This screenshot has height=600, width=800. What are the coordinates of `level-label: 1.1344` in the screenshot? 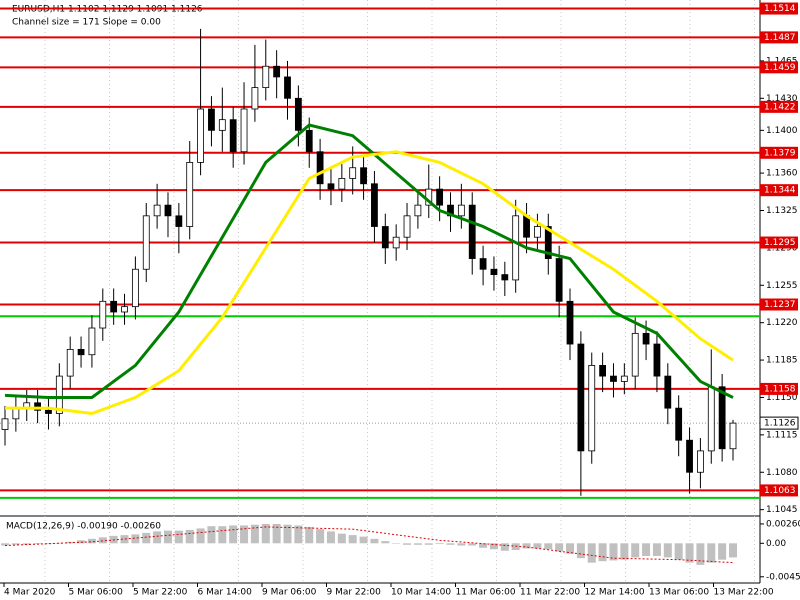 It's located at (780, 191).